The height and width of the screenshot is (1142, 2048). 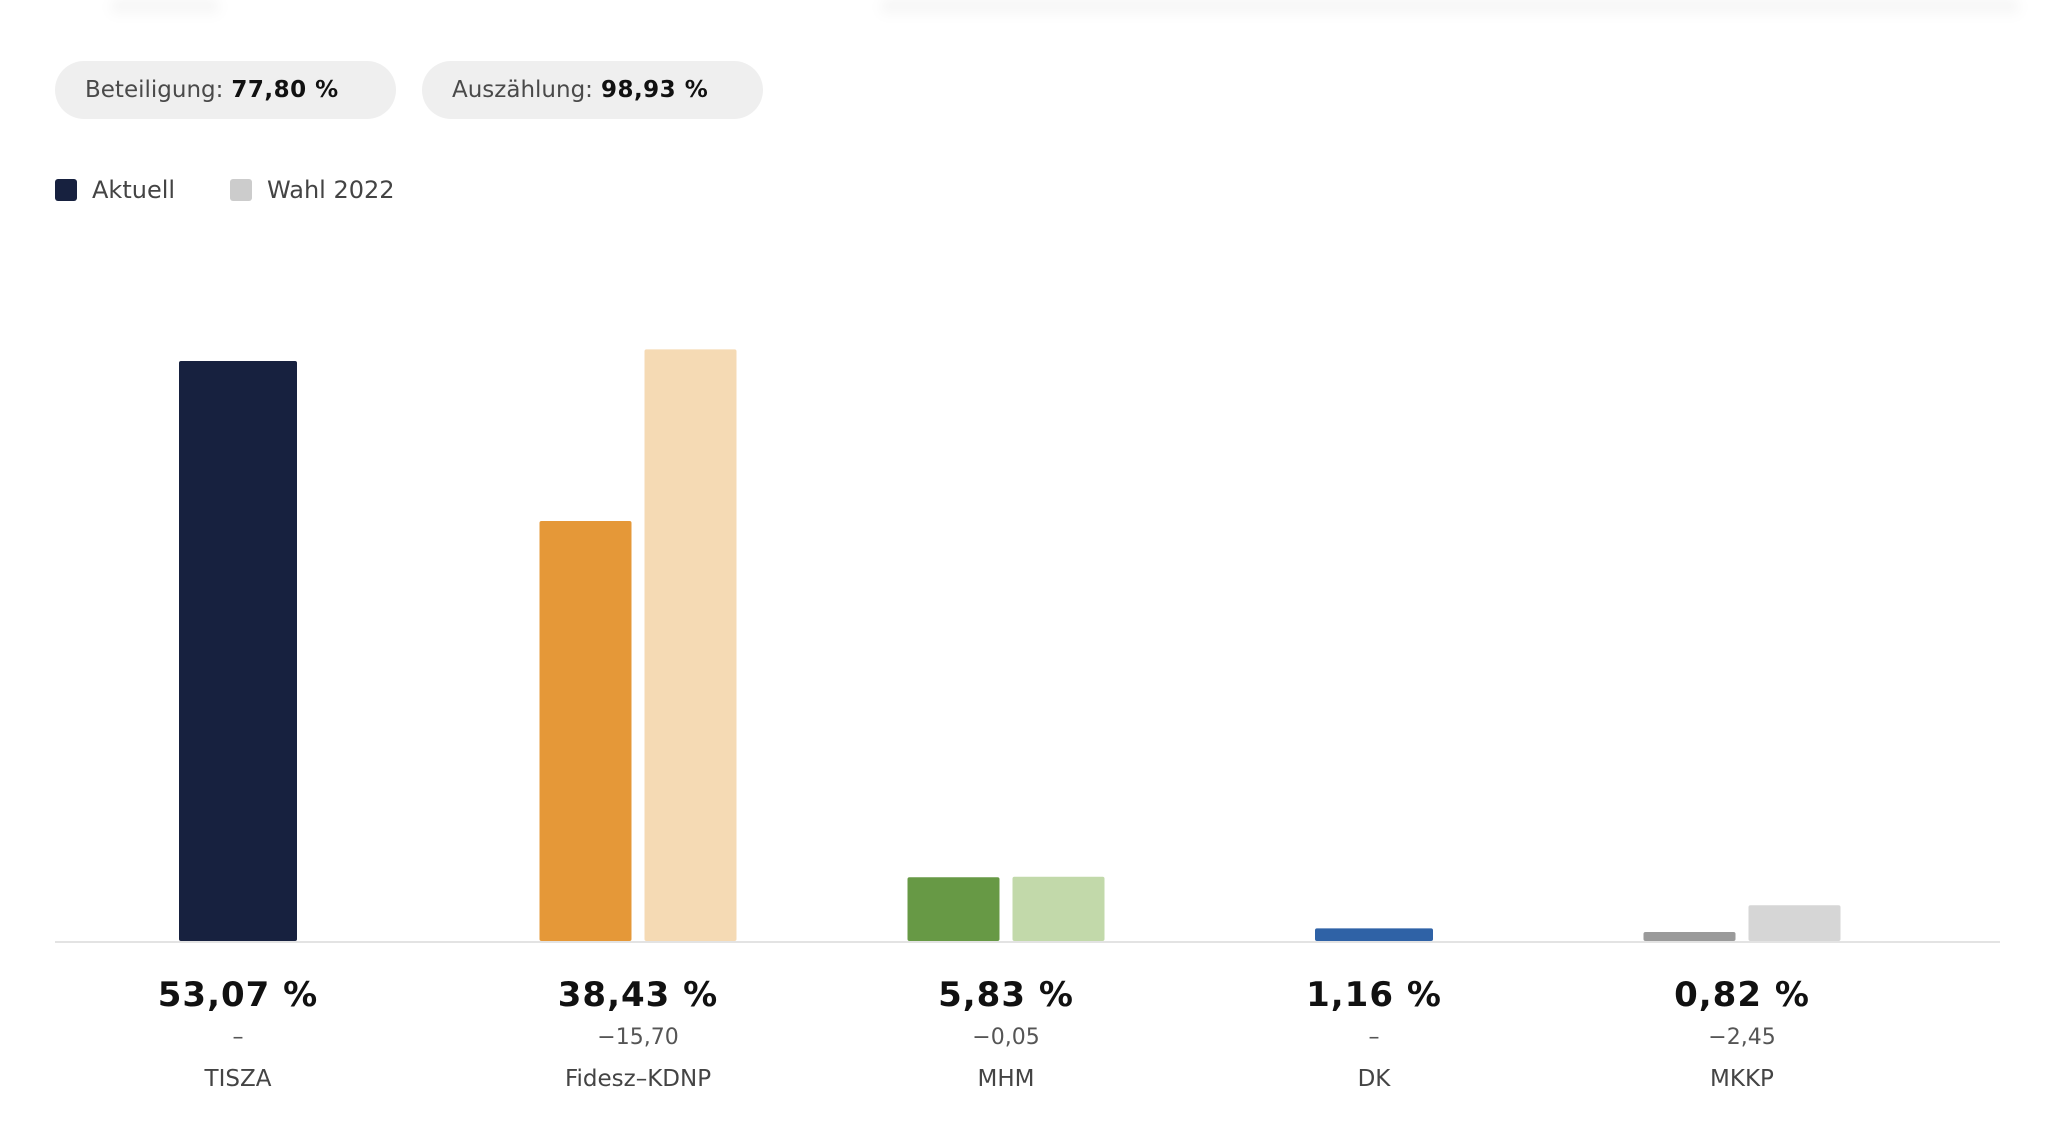 I want to click on legend-item-previous: Wahl 2022, so click(x=312, y=190).